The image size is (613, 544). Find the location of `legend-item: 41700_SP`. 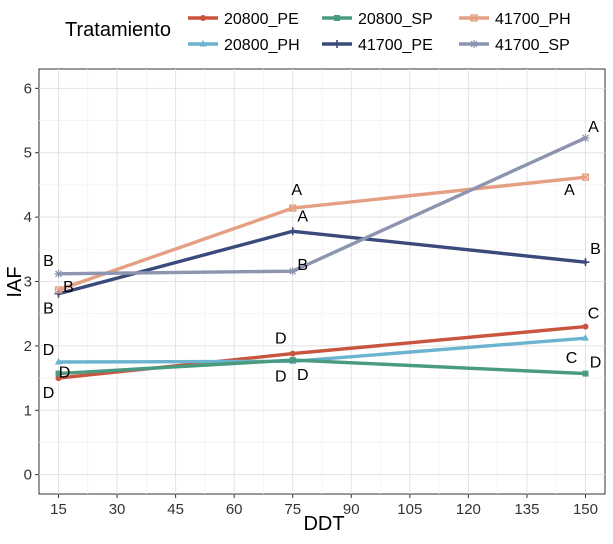

legend-item: 41700_SP is located at coordinates (514, 45).